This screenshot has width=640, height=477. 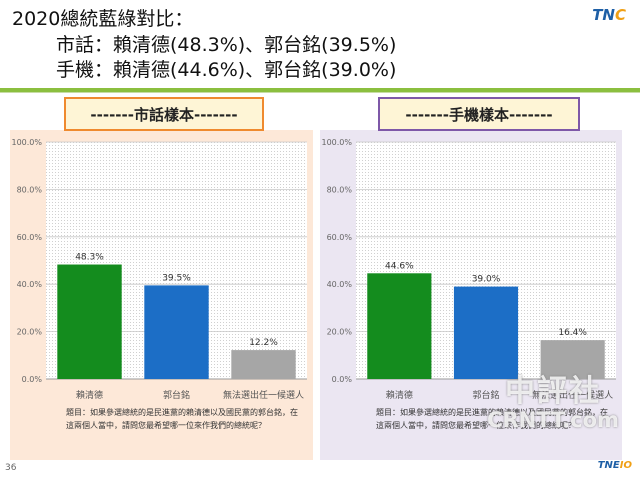 I want to click on header-line-landline: 市話：賴清德(48.3%)、郭台銘(39.5%), so click(x=226, y=45).